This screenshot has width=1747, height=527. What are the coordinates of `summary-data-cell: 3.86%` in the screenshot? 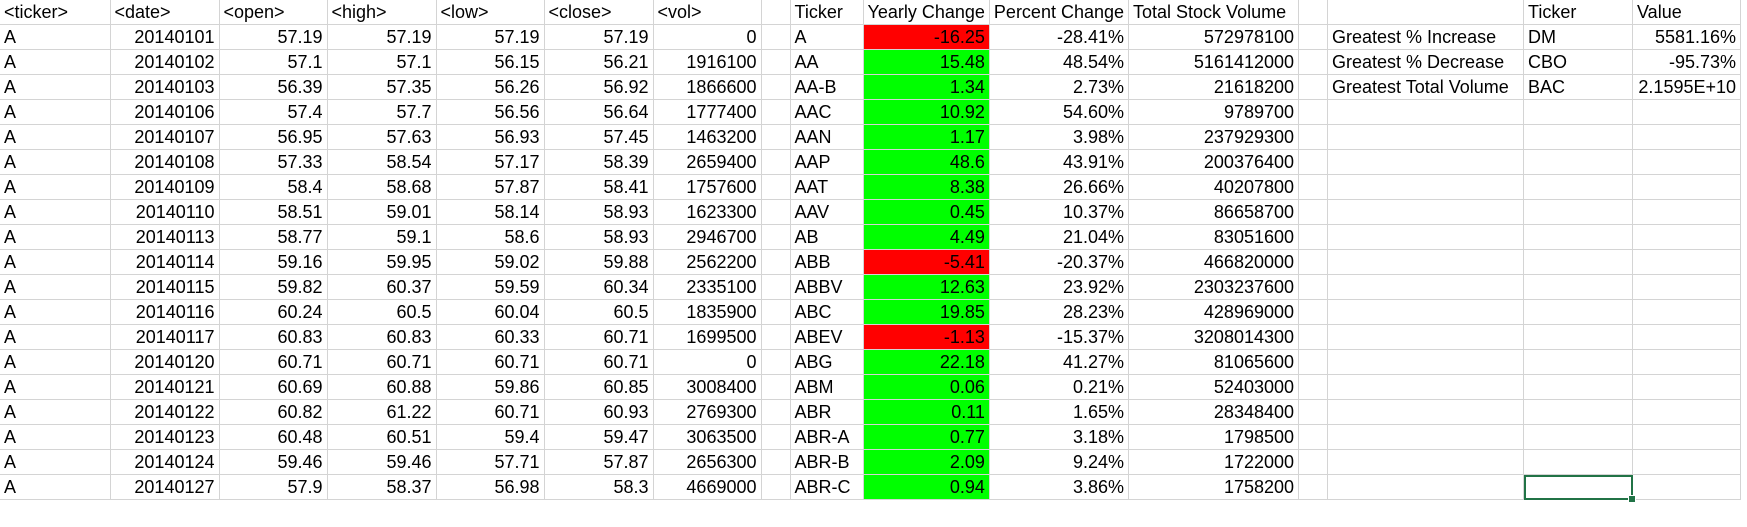 It's located at (1059, 487).